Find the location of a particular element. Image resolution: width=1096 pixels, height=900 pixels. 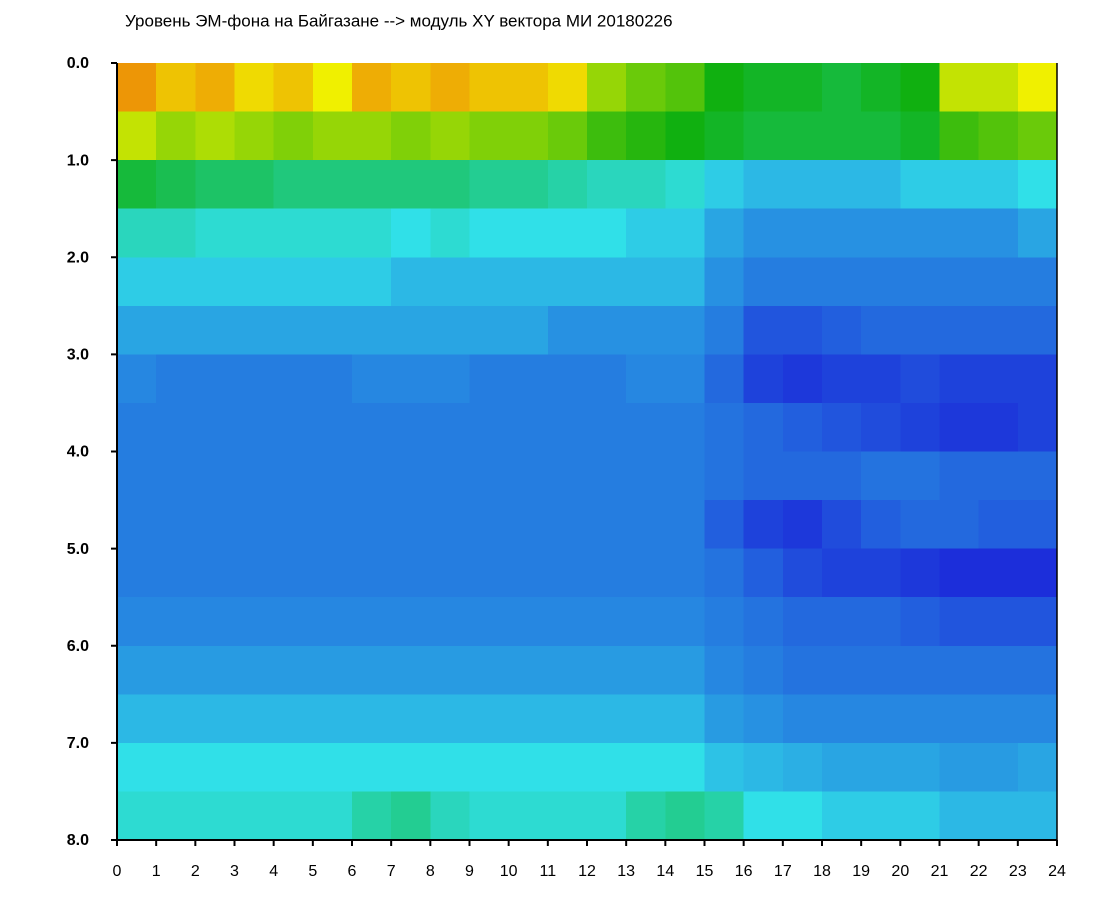

y-tick-label: 0.0 is located at coordinates (78, 63).